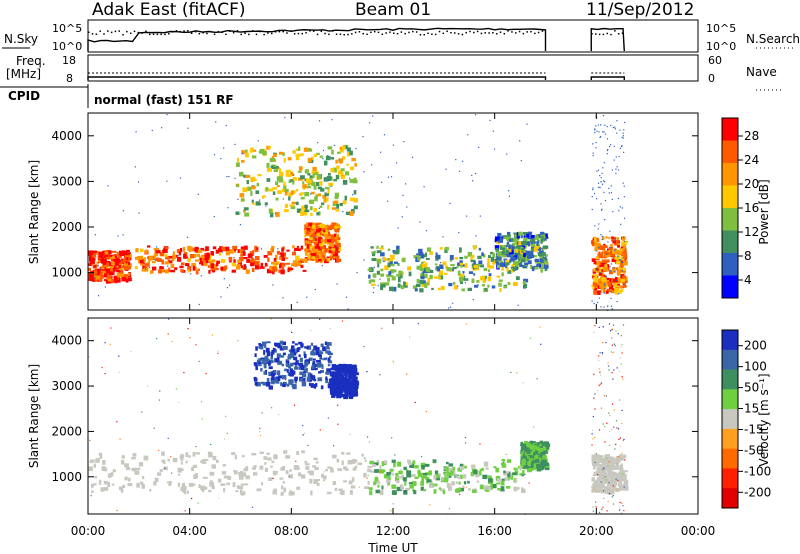 The height and width of the screenshot is (554, 800). I want to click on noise-search-dots, so click(356, 33).